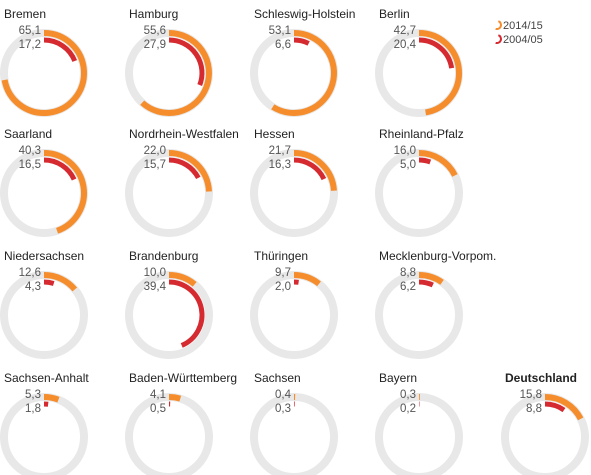 This screenshot has width=591, height=475. I want to click on value-2004-label: 20,4, so click(405, 45).